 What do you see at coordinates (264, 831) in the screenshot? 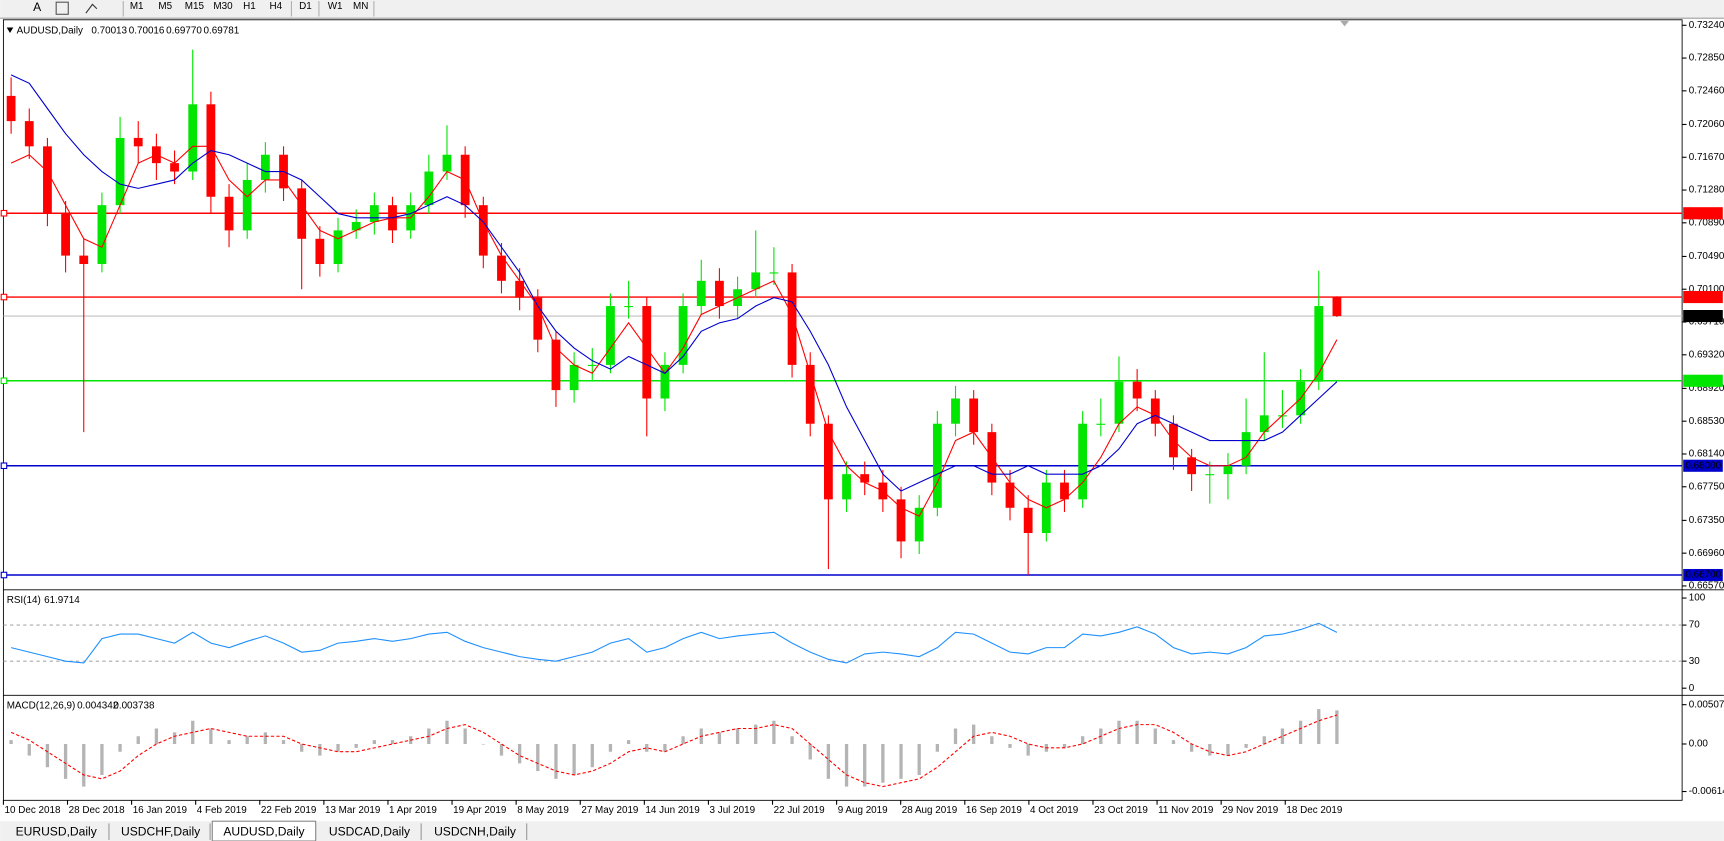
I see `tab-label: AUDUSD,Daily` at bounding box center [264, 831].